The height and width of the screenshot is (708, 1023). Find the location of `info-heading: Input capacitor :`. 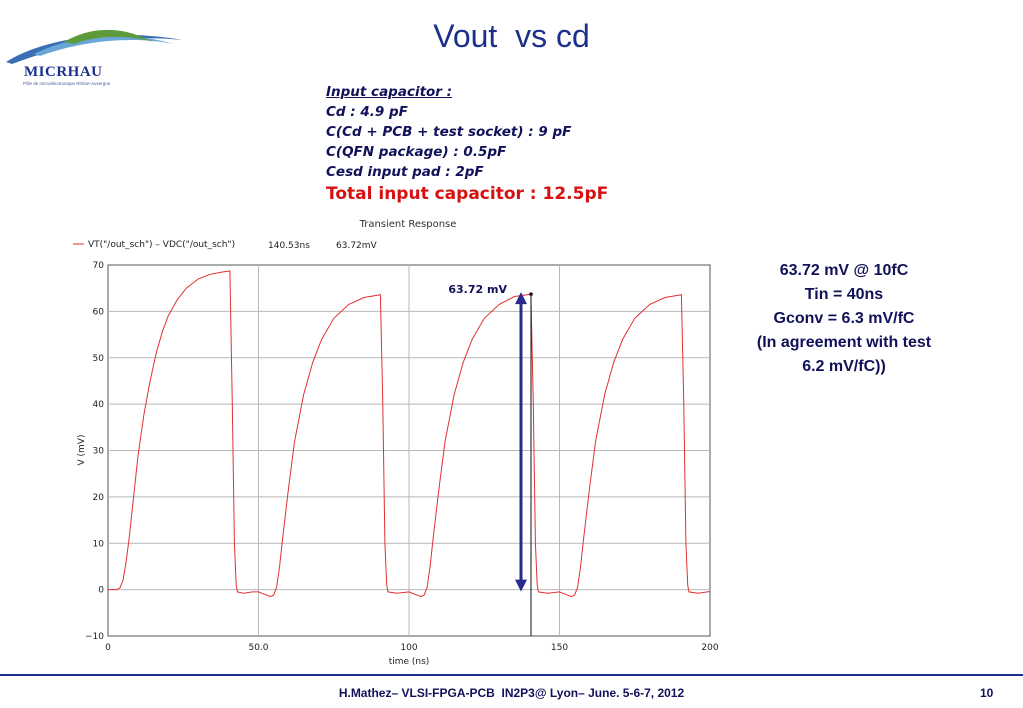

info-heading: Input capacitor : is located at coordinates (389, 92).